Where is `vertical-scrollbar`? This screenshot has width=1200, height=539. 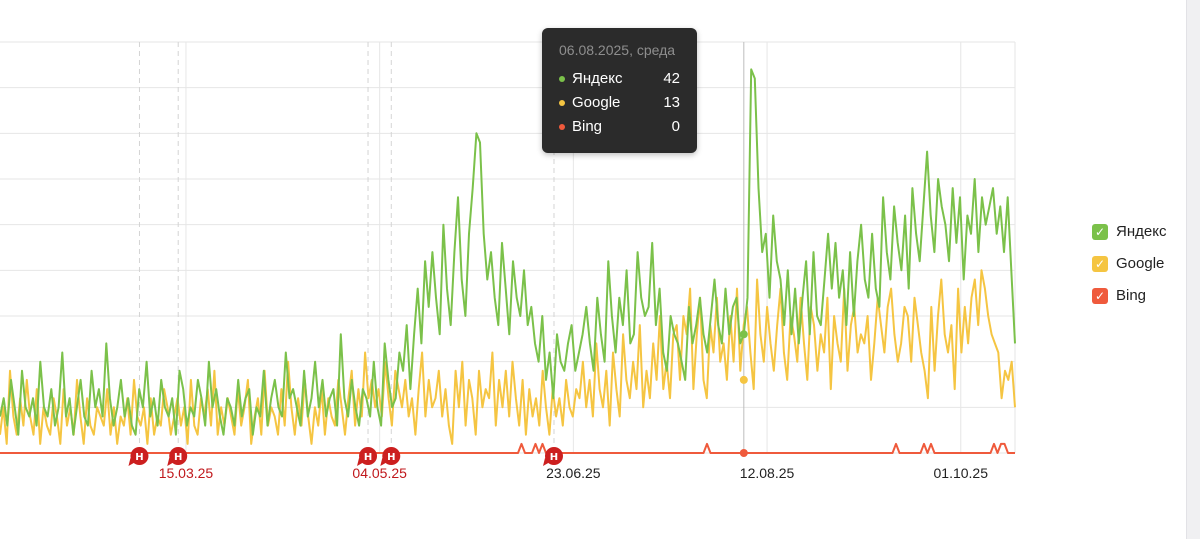 vertical-scrollbar is located at coordinates (1193, 269).